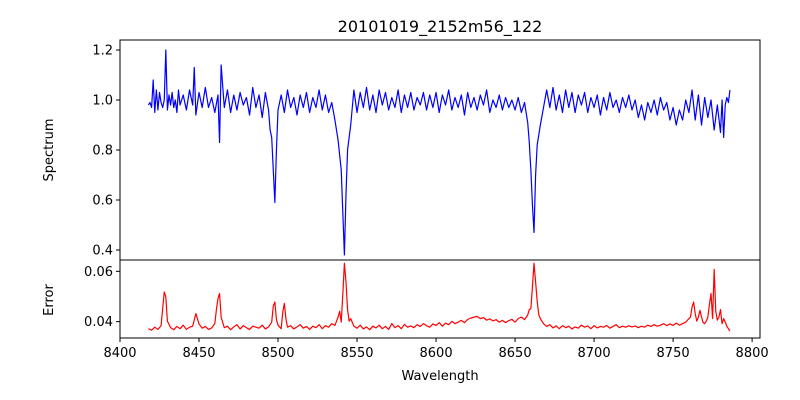 Image resolution: width=800 pixels, height=400 pixels. I want to click on x-tick-label: 8750, so click(673, 353).